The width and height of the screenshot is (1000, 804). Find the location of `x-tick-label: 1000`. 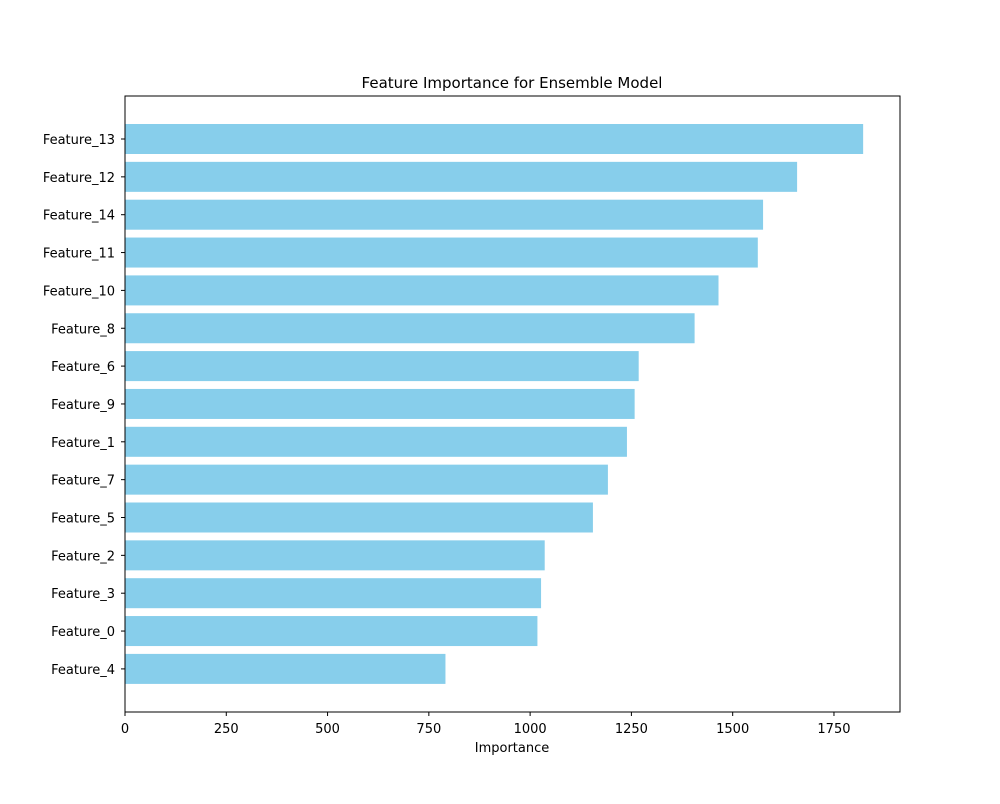

x-tick-label: 1000 is located at coordinates (530, 729).